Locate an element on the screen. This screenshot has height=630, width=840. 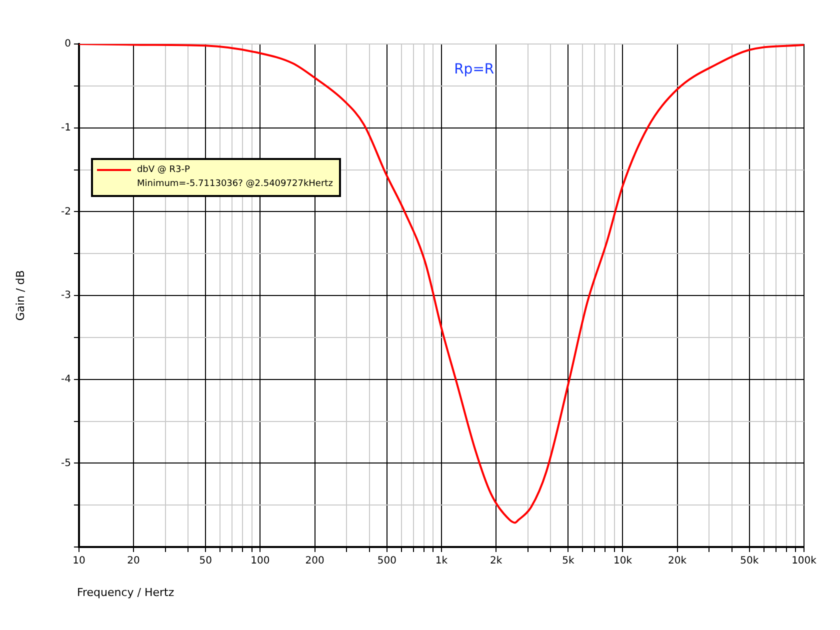
x-tick-label: 50 is located at coordinates (205, 561).